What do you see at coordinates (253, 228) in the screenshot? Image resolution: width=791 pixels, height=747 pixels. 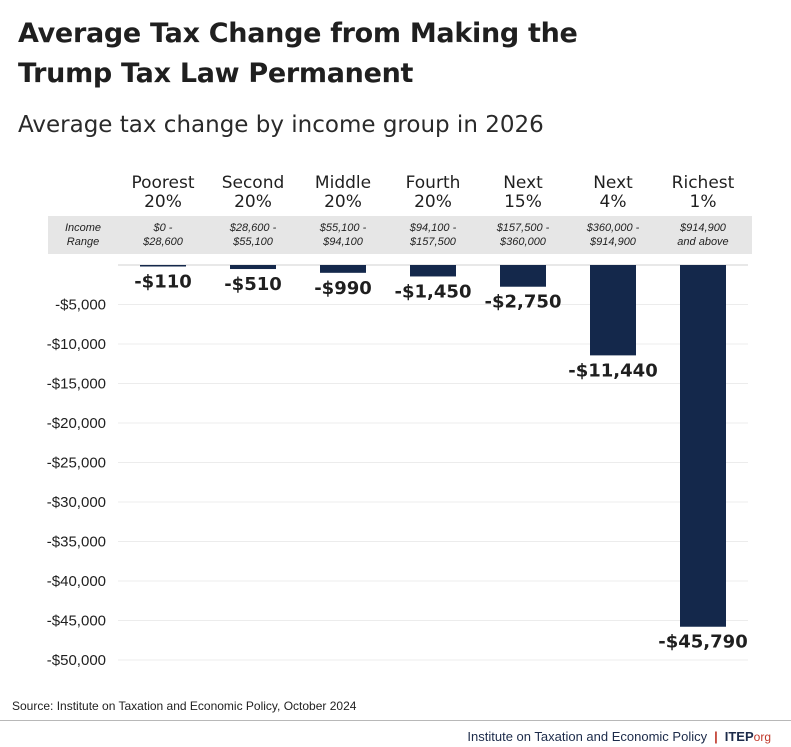 I see `income-range-line-1: $28,600 -` at bounding box center [253, 228].